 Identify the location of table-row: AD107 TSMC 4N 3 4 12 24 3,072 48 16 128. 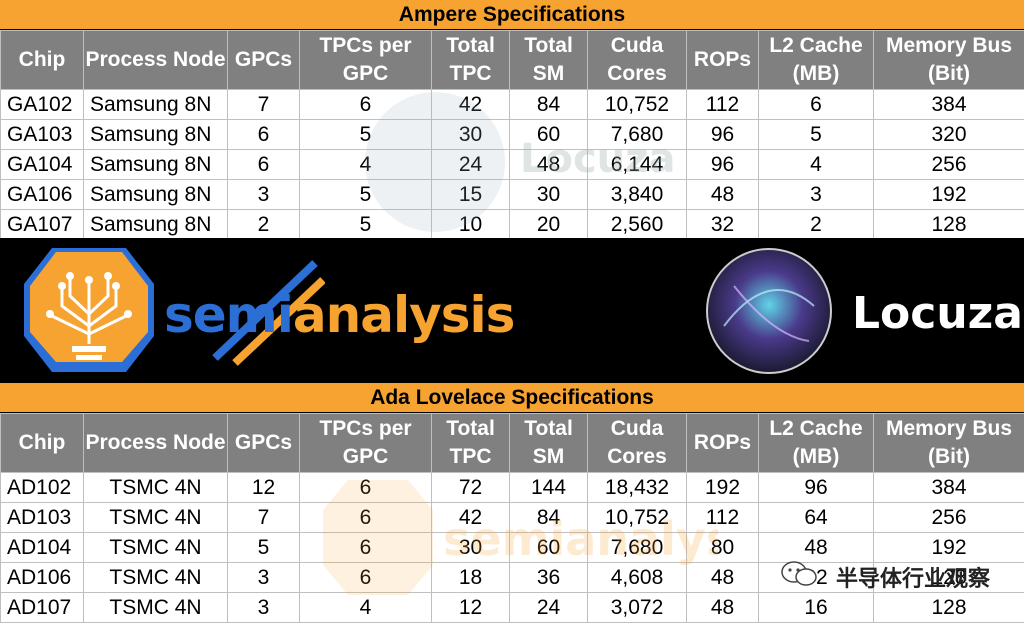
(512, 608).